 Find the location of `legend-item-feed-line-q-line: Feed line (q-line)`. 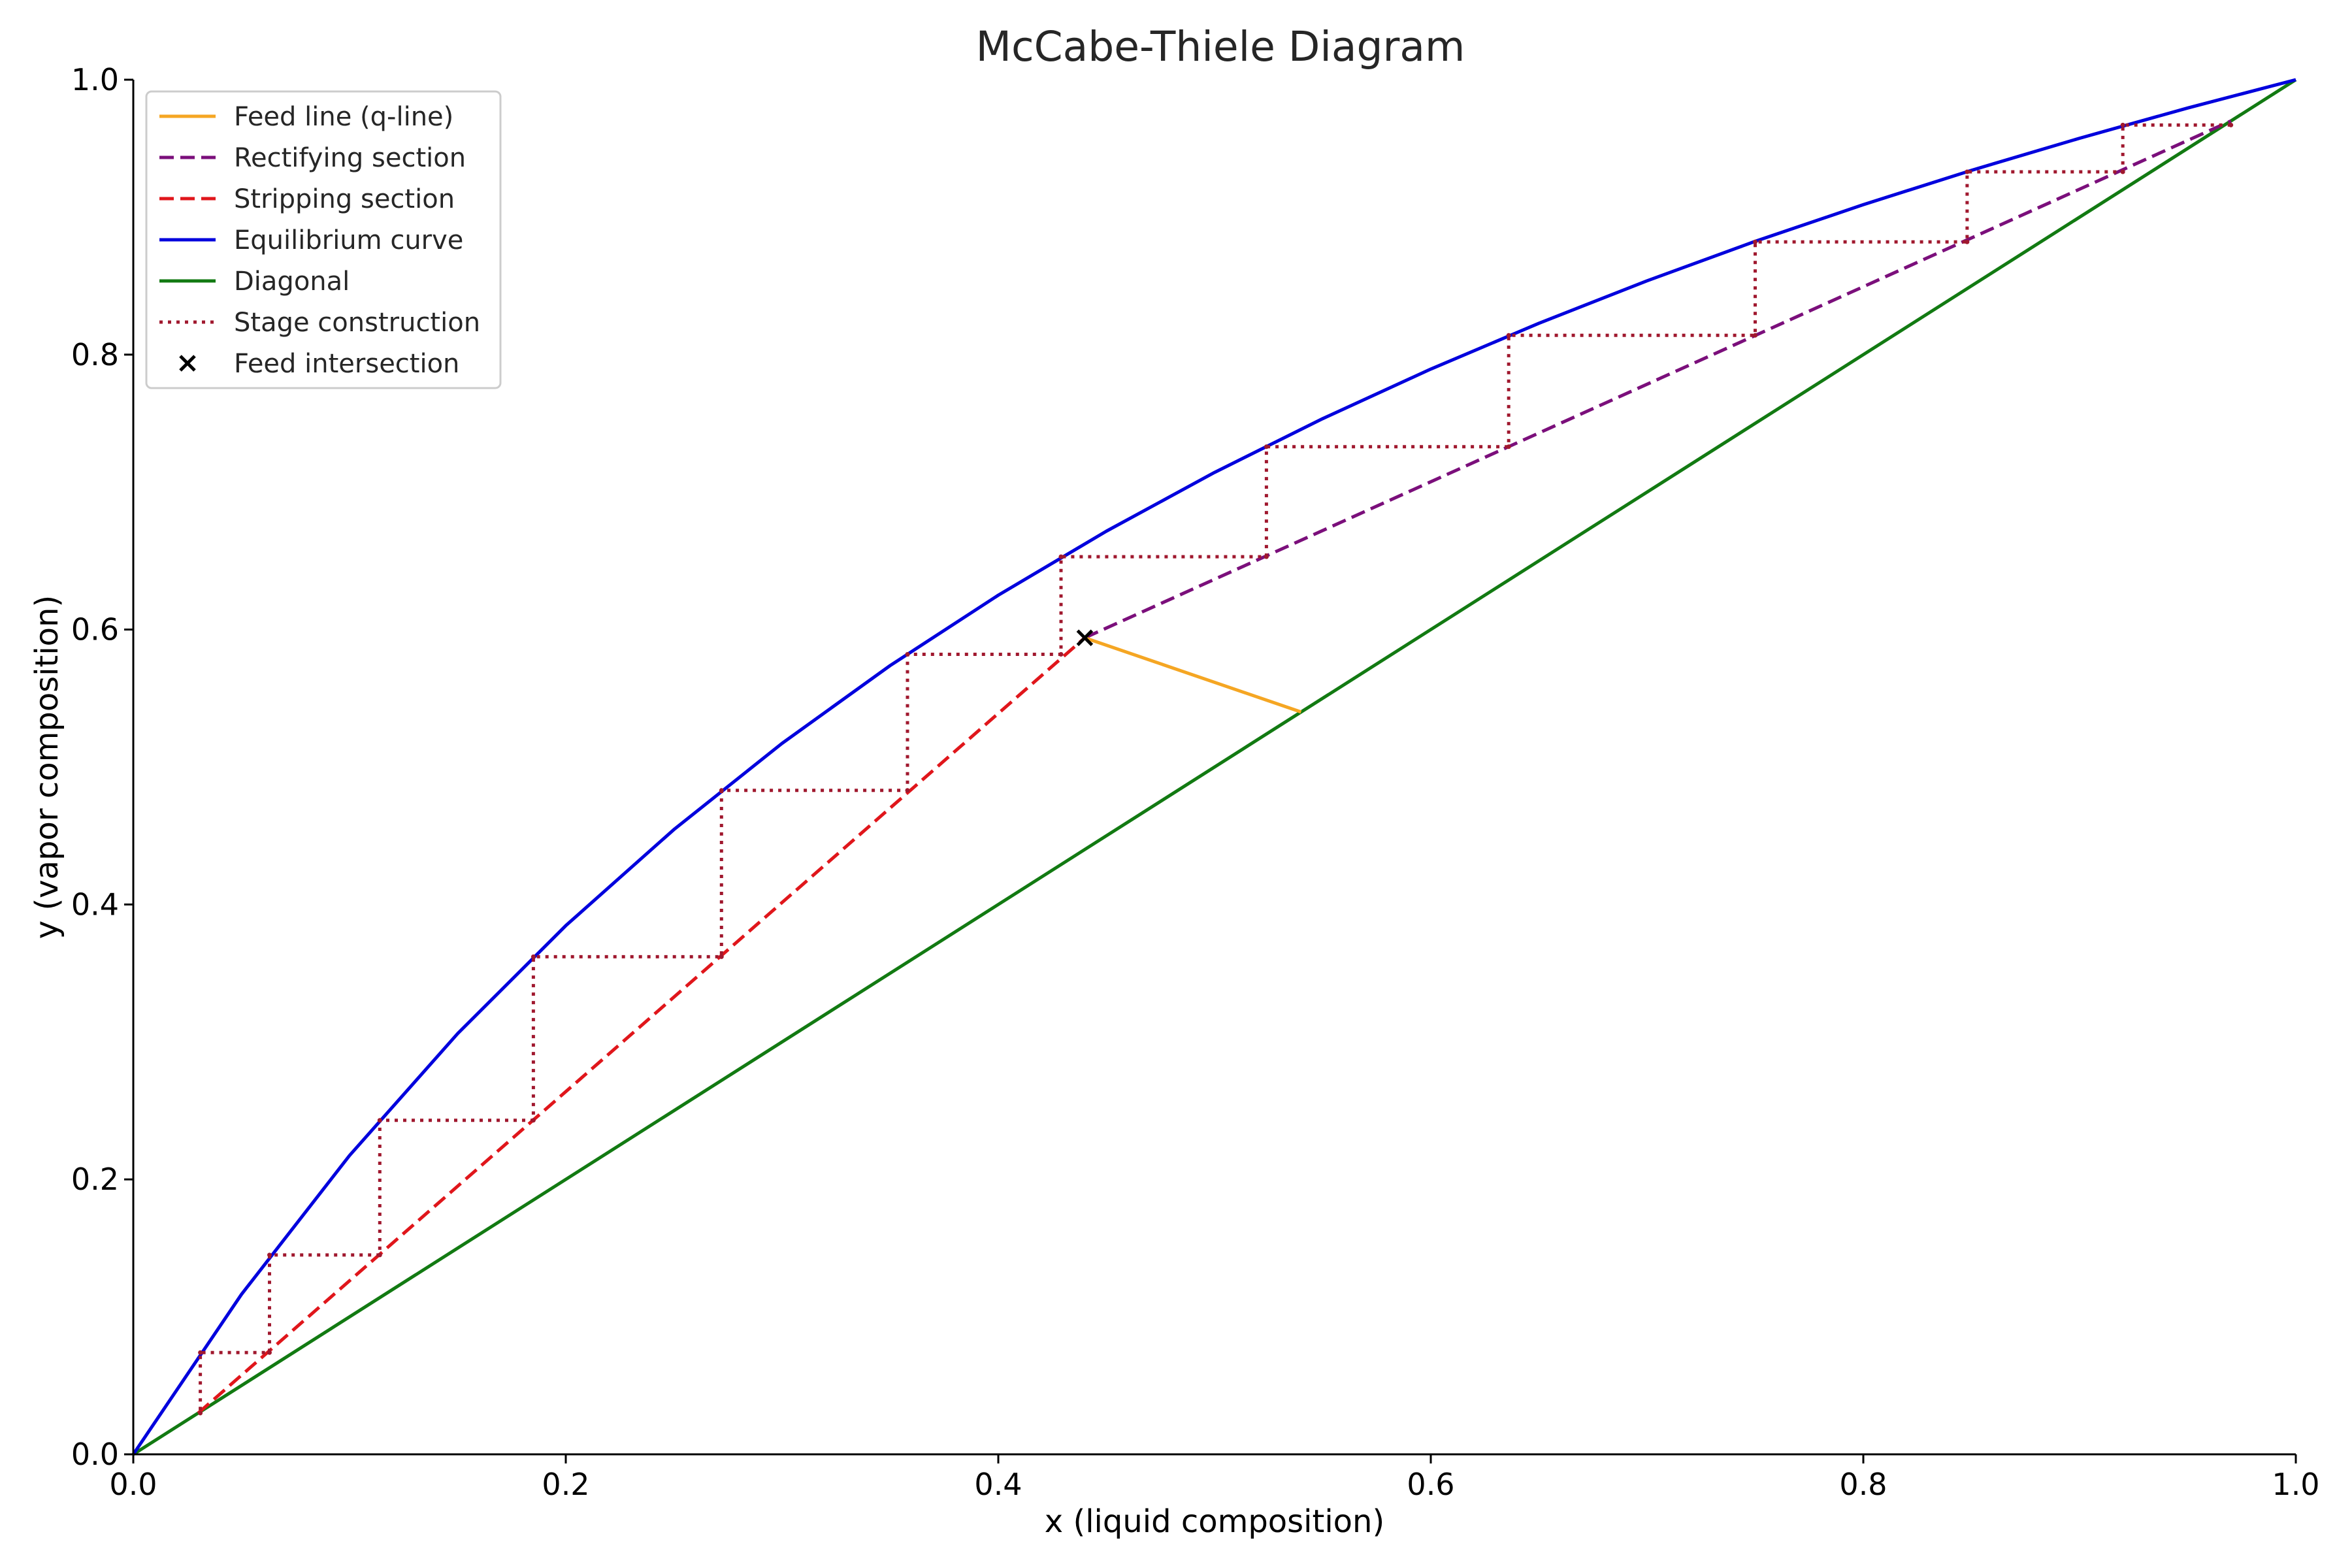

legend-item-feed-line-q-line: Feed line (q-line) is located at coordinates (306, 117).